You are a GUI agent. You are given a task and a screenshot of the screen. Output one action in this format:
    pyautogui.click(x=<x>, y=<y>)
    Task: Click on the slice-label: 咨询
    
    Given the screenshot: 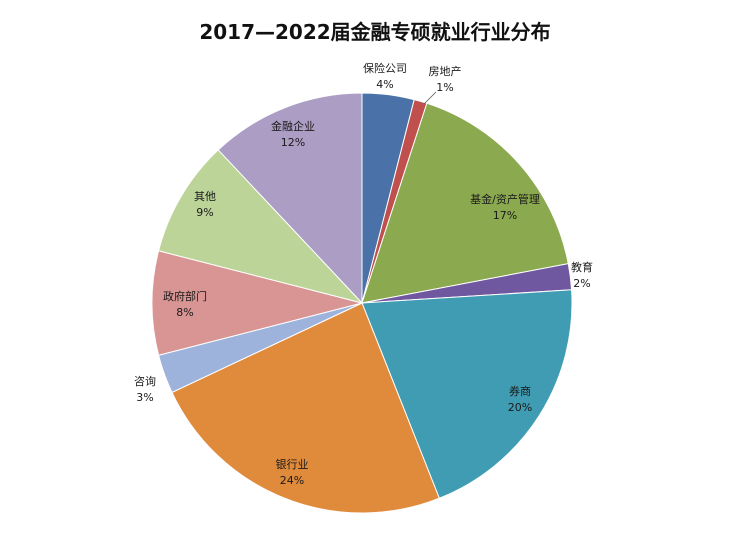 What is the action you would take?
    pyautogui.click(x=145, y=381)
    